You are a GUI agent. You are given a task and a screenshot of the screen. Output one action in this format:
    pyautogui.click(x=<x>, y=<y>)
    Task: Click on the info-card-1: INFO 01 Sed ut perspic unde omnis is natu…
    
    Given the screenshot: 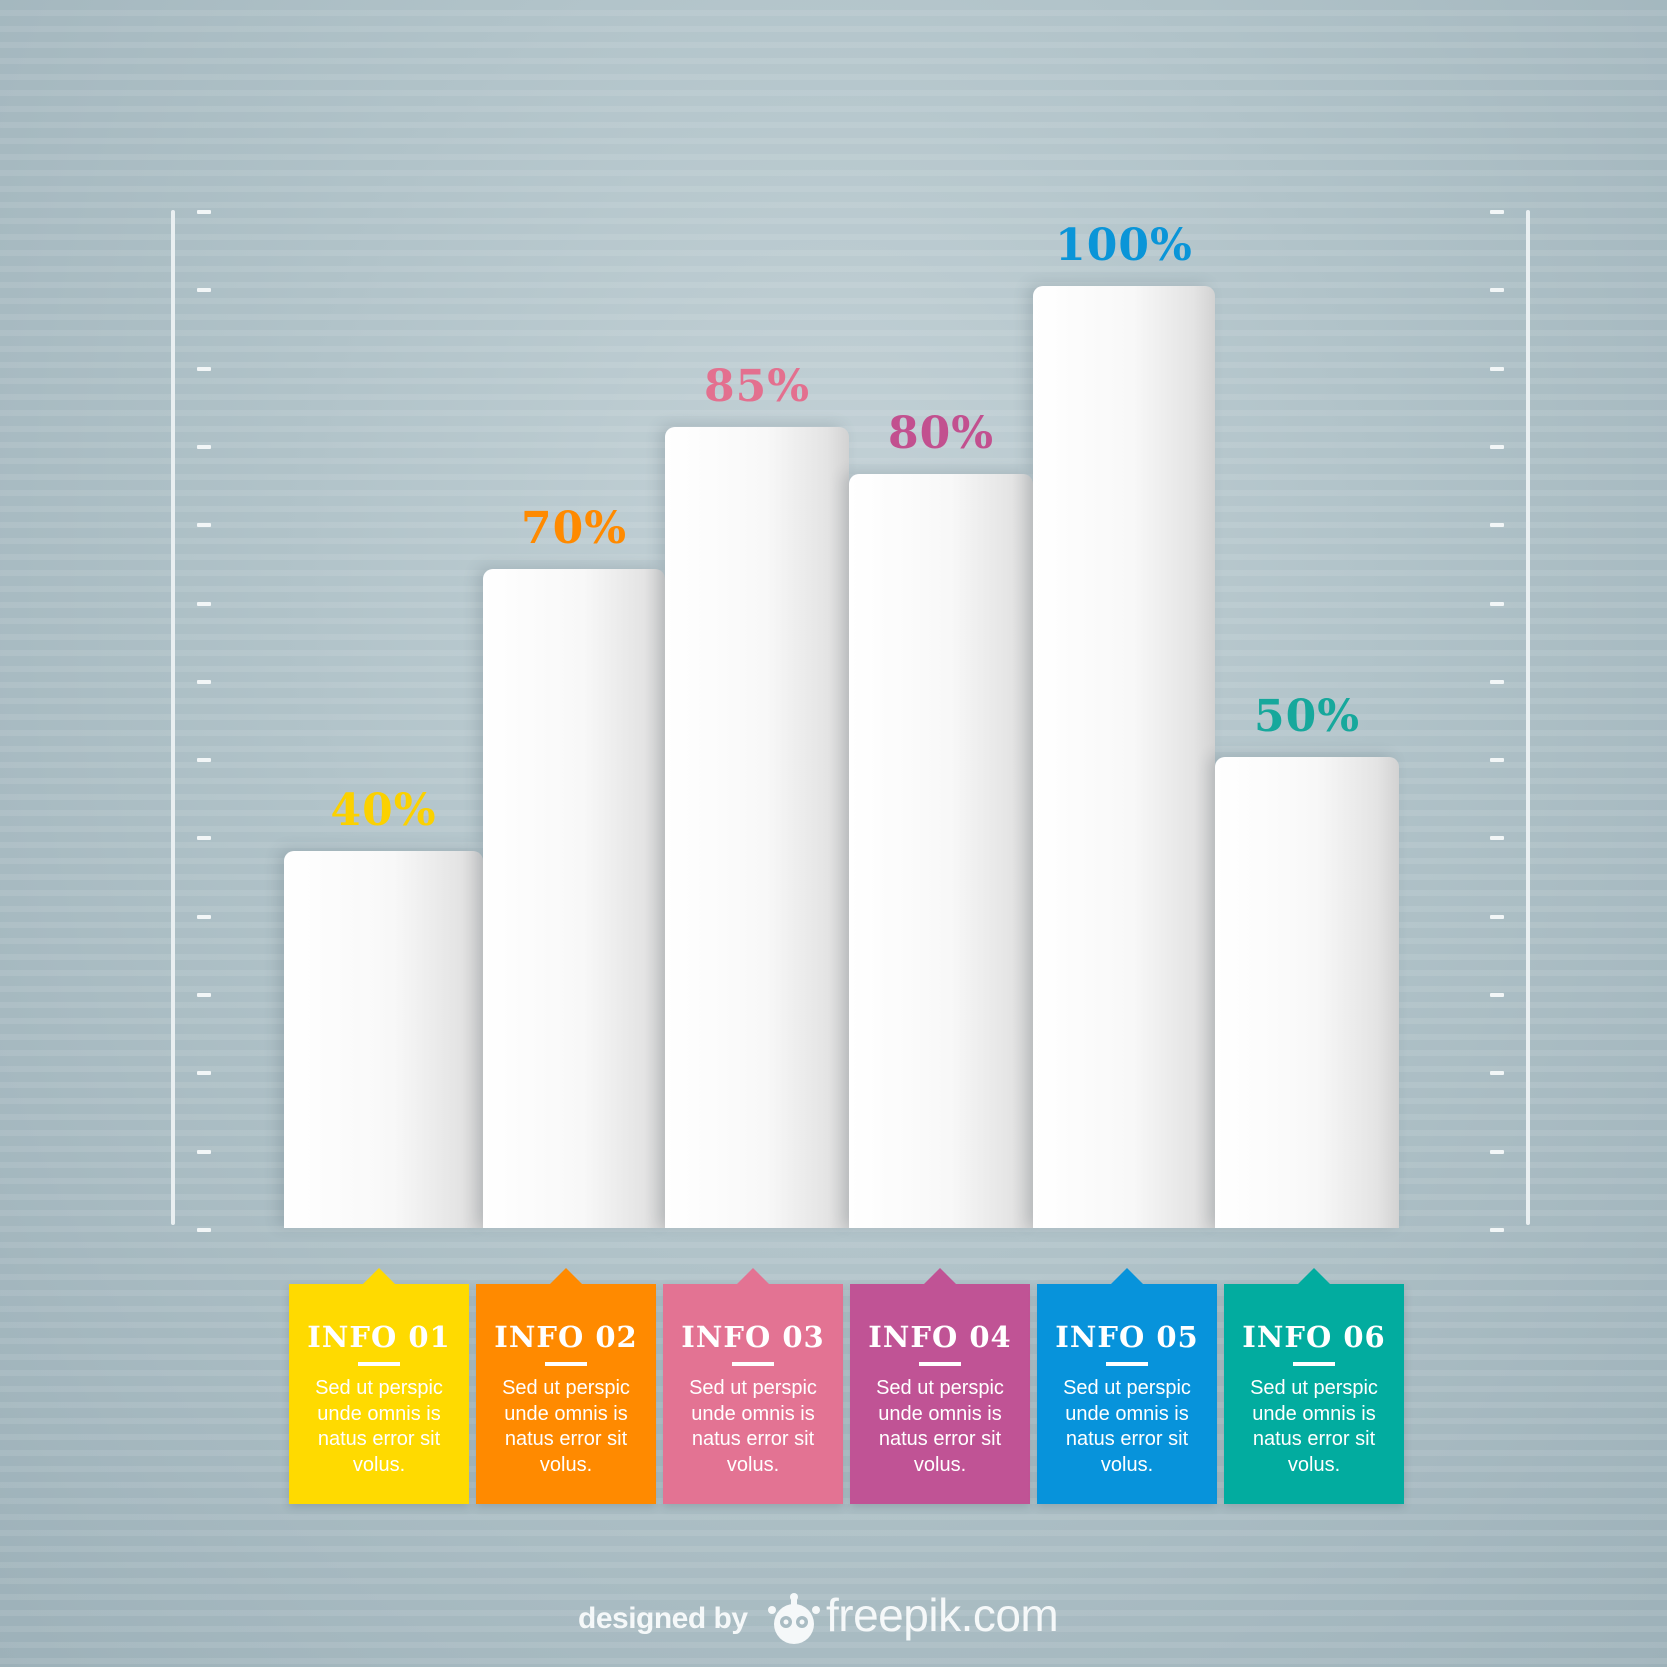 What is the action you would take?
    pyautogui.click(x=379, y=1386)
    